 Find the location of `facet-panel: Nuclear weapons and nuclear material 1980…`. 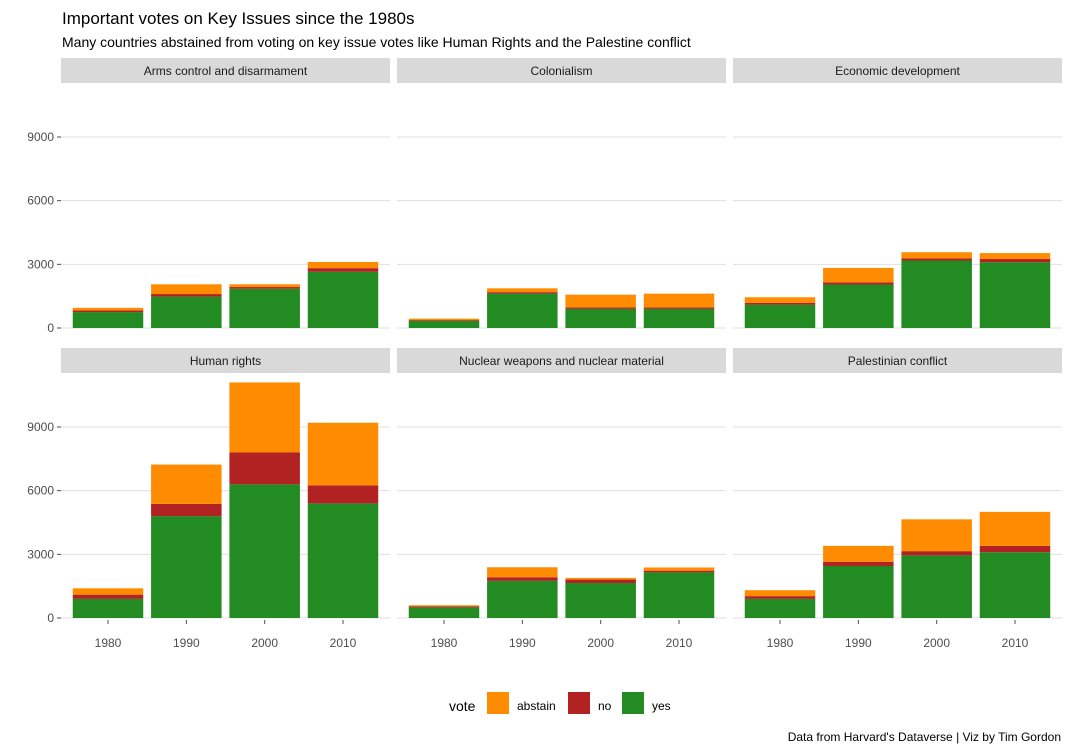

facet-panel: Nuclear weapons and nuclear material 1980… is located at coordinates (561, 499).